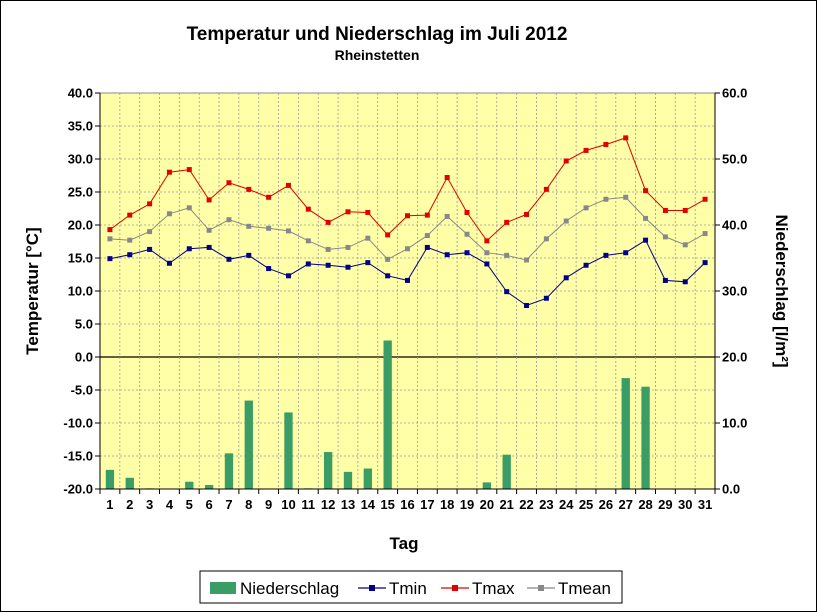 This screenshot has height=612, width=817. I want to click on x-tick-label: 30, so click(685, 504).